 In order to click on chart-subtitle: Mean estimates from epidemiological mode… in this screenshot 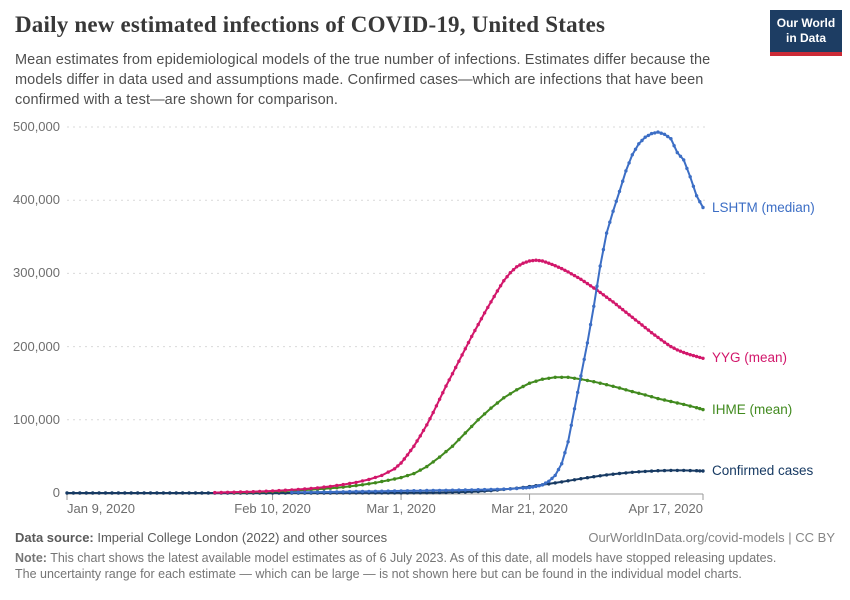, I will do `click(363, 80)`.